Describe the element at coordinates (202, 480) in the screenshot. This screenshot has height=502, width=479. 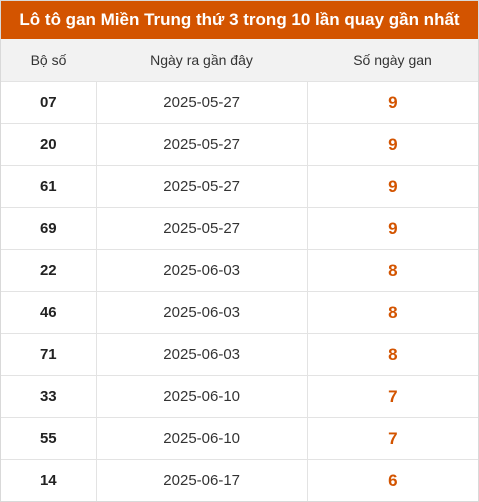
I see `last-seen-date: 2025-06-17` at that location.